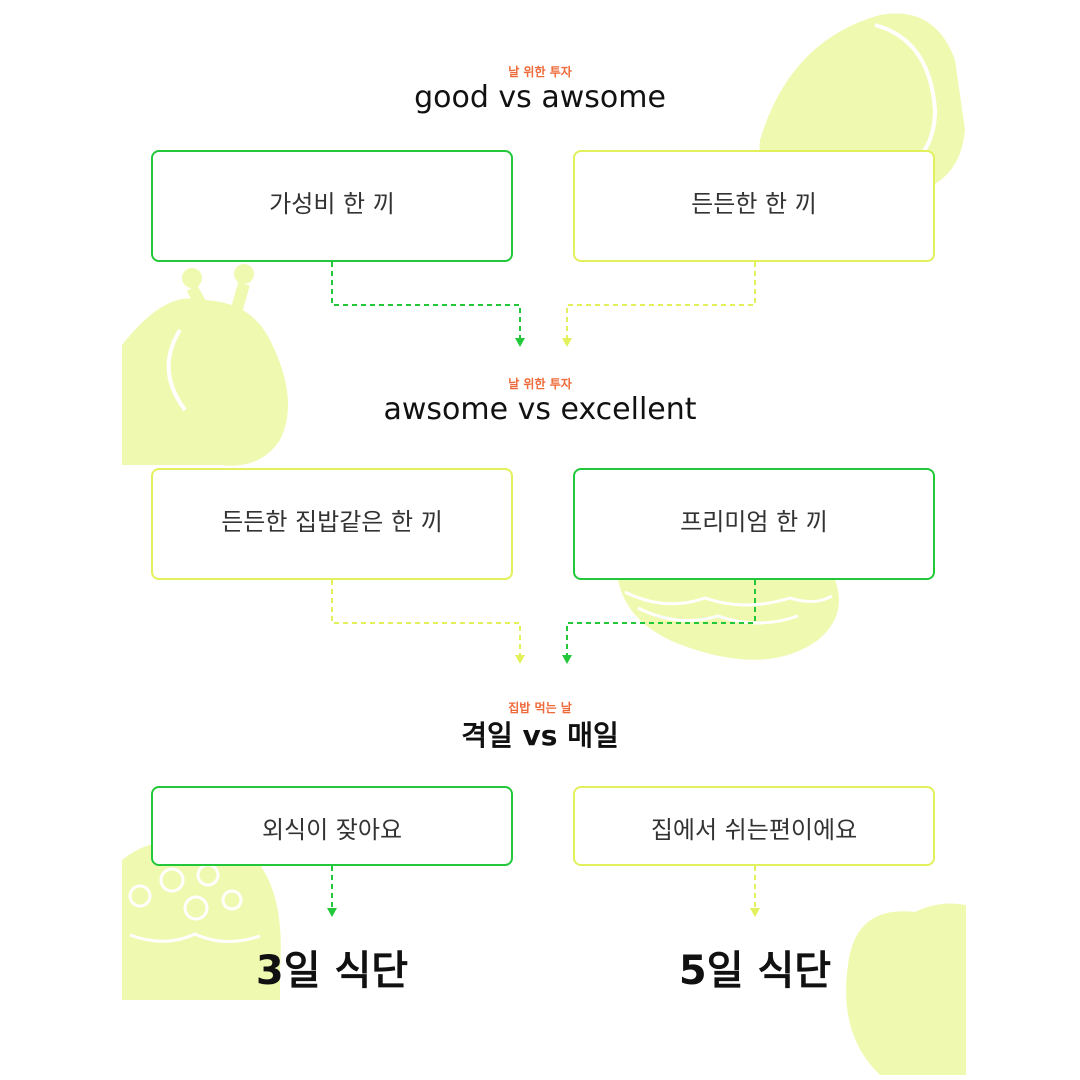 The height and width of the screenshot is (1080, 1080). I want to click on section-3-heading: 격일 vs 매일, so click(540, 735).